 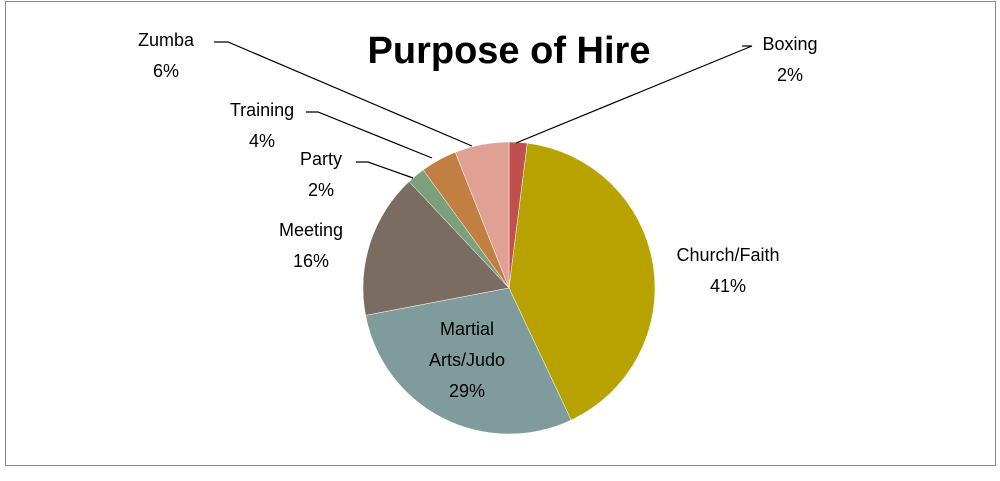 What do you see at coordinates (790, 60) in the screenshot?
I see `data-label: Boxing 2%` at bounding box center [790, 60].